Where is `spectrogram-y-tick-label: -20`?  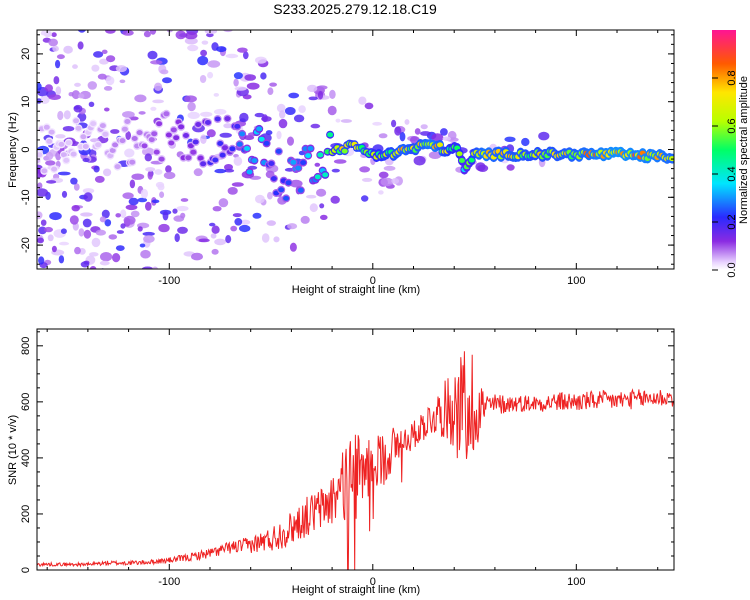
spectrogram-y-tick-label: -20 is located at coordinates (26, 245).